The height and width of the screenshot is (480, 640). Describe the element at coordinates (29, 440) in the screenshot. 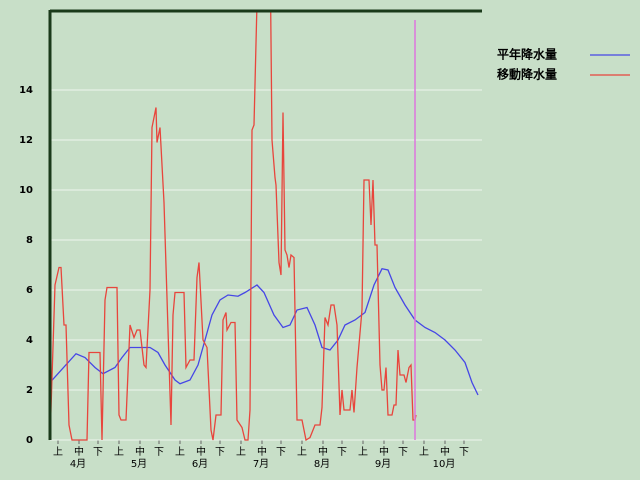

I see `y-tick-label: 0` at that location.